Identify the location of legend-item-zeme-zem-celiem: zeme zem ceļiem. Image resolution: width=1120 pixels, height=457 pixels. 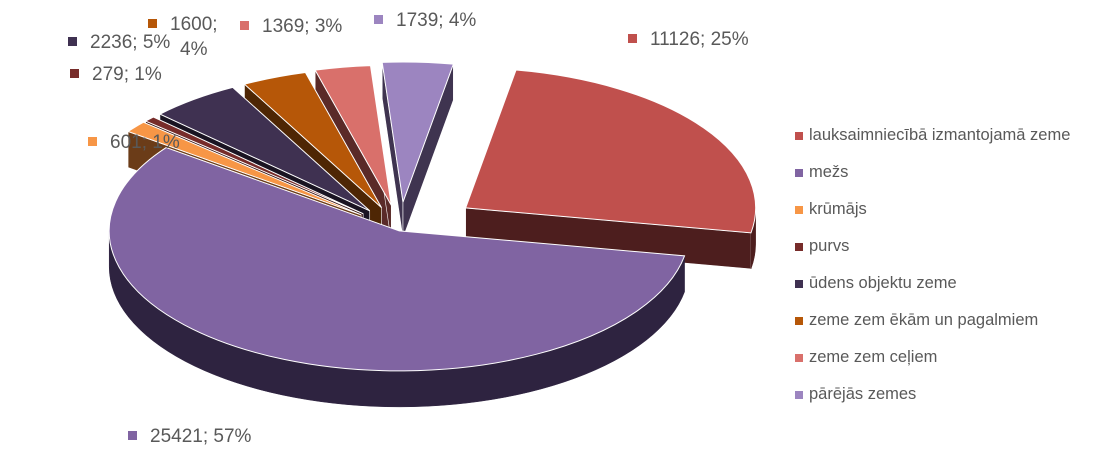
(866, 357).